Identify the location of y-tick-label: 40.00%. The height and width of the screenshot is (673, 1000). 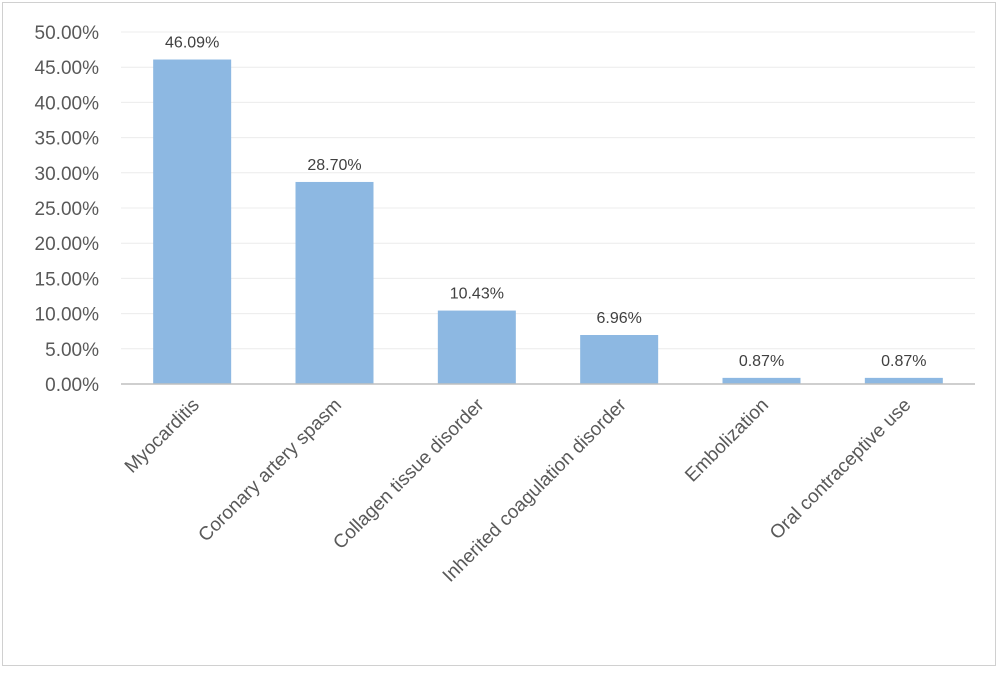
(67, 103).